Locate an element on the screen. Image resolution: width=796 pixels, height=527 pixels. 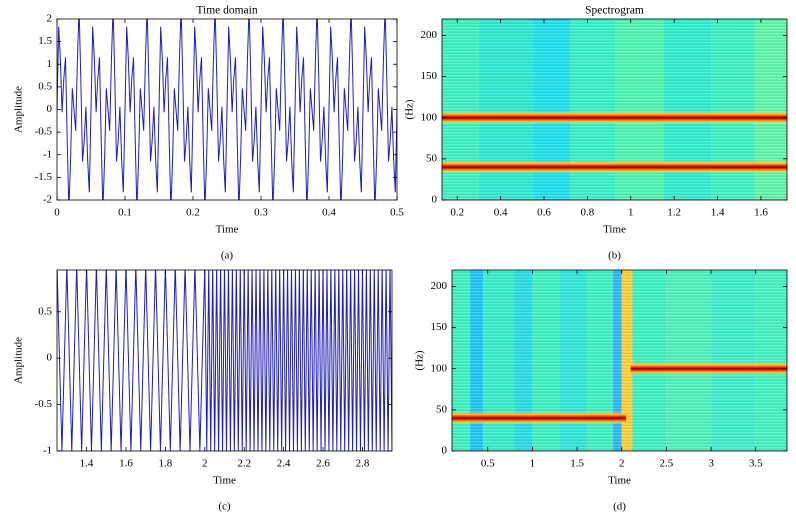
x-tick-label: 2.5 is located at coordinates (667, 464).